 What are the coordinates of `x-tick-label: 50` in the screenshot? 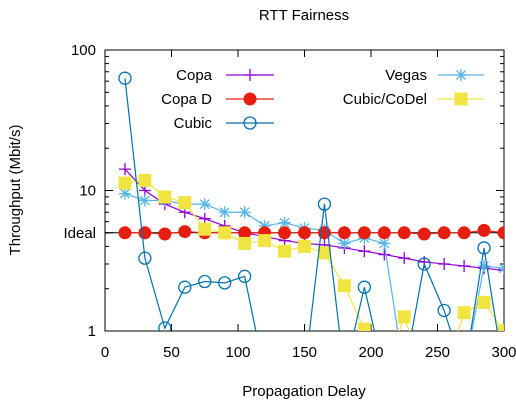 It's located at (171, 352).